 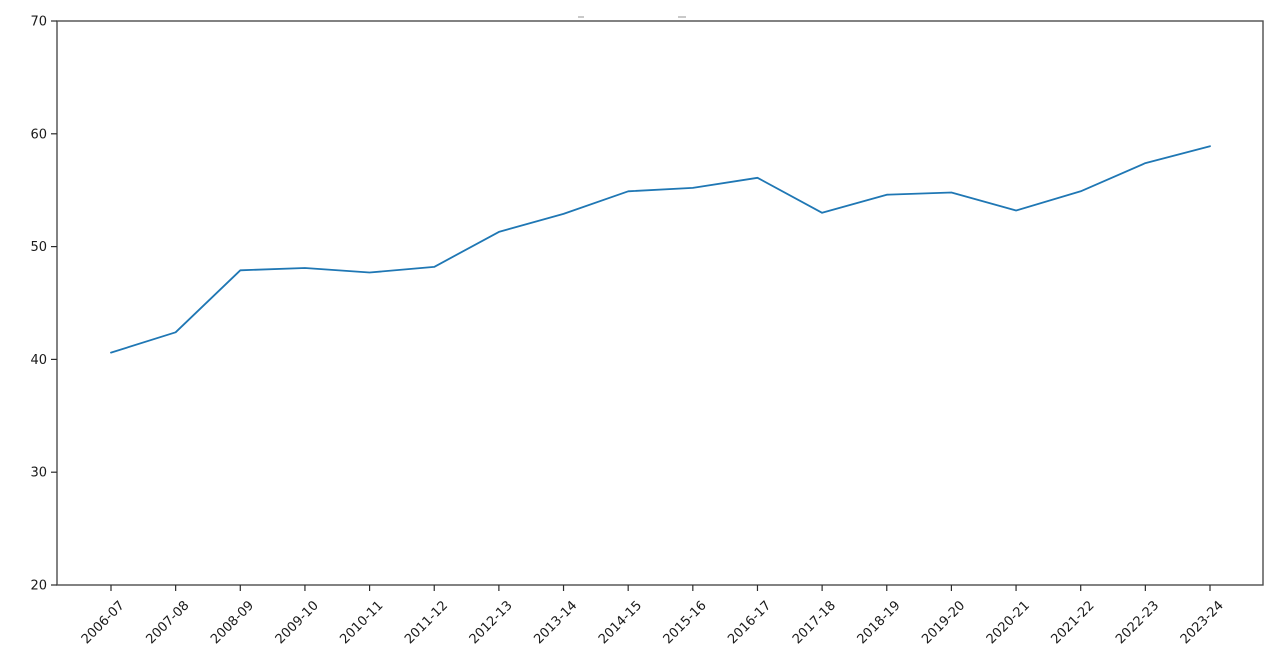 I want to click on y-tick-label: 30, so click(x=38, y=473).